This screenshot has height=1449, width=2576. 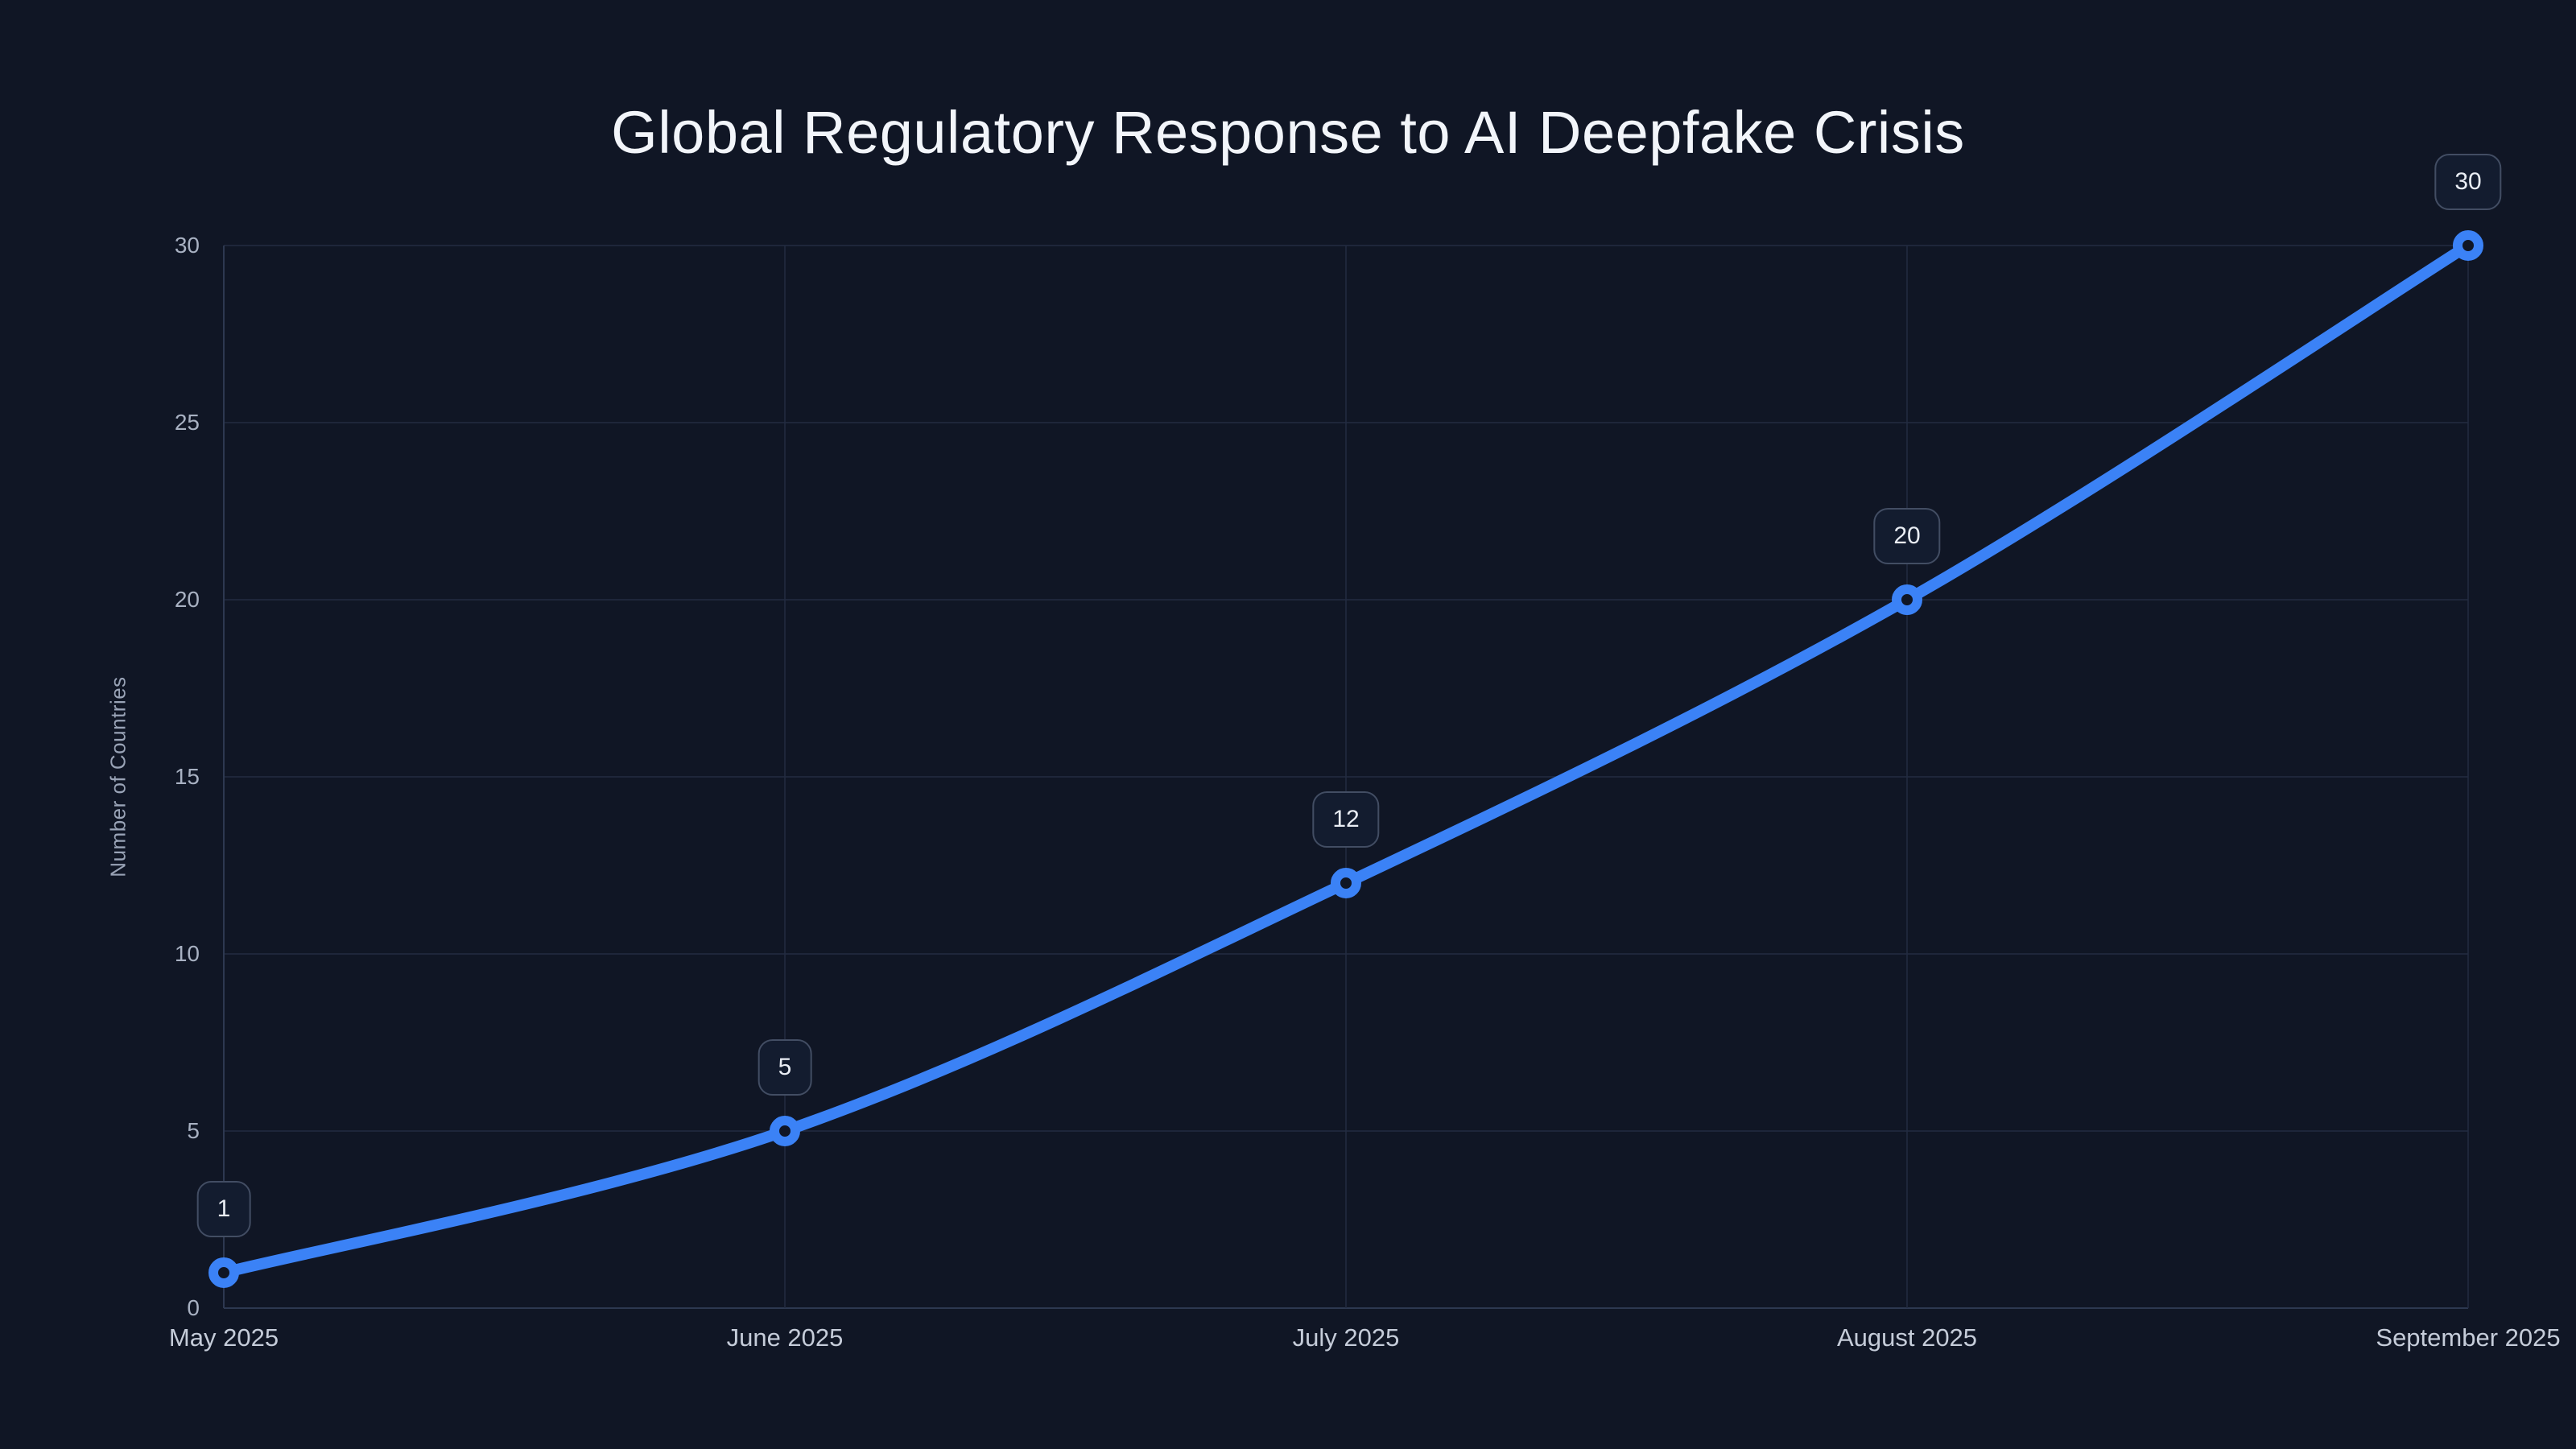 What do you see at coordinates (2468, 1337) in the screenshot?
I see `x-tick-label: September 2025` at bounding box center [2468, 1337].